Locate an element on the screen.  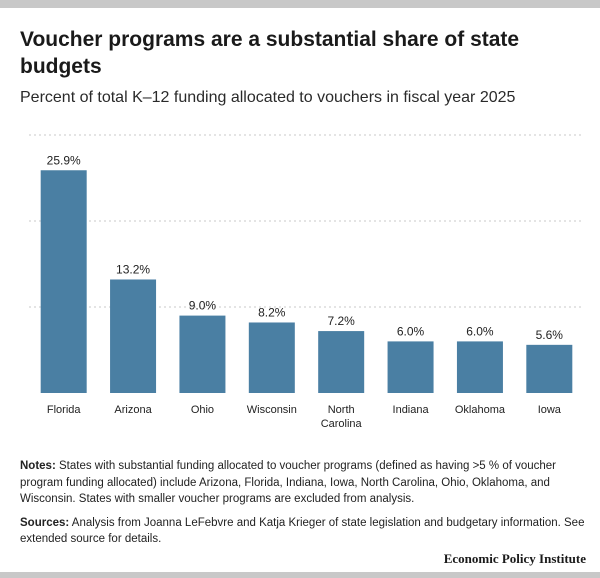
bar-indiana is located at coordinates (410, 367).